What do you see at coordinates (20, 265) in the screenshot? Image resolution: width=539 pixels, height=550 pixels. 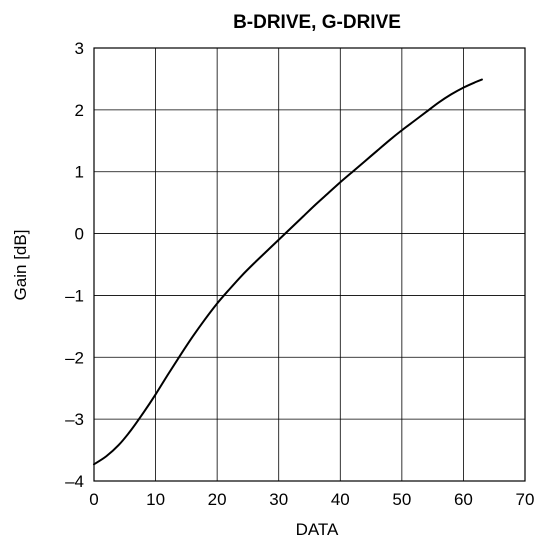 I see `y-axis-label: Gain [dB]` at bounding box center [20, 265].